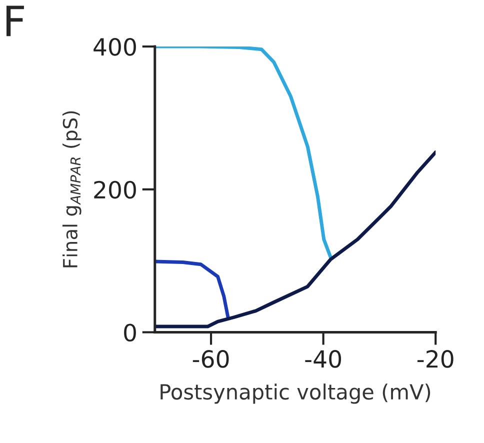  What do you see at coordinates (72, 189) in the screenshot?
I see `y-axis-title: Final g$_{AMPAR}$ (pS)` at bounding box center [72, 189].